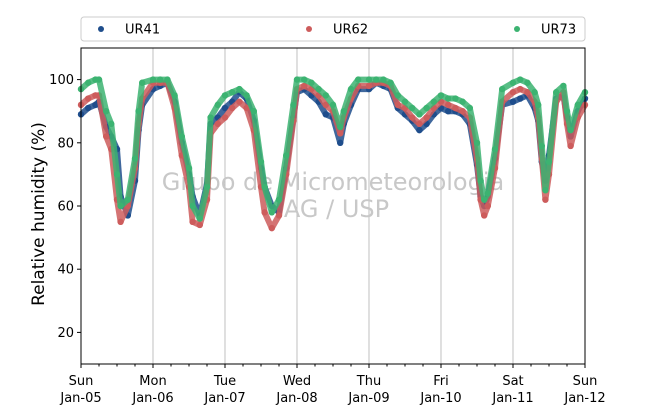 This screenshot has width=650, height=413. What do you see at coordinates (152, 381) in the screenshot?
I see `x-tick-label-day-1: Mon` at bounding box center [152, 381].